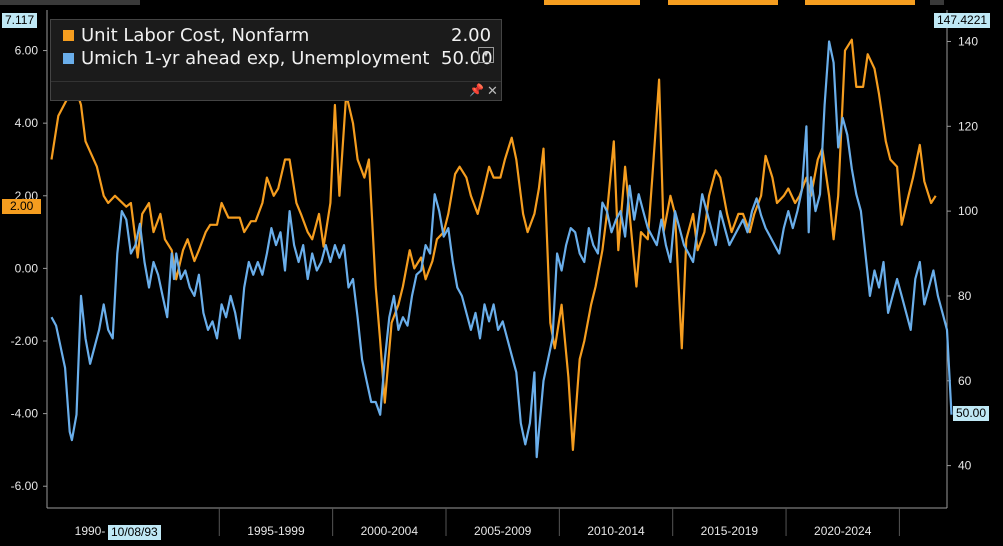 Image resolution: width=1003 pixels, height=546 pixels. What do you see at coordinates (723, 2) in the screenshot?
I see `start-date-field` at bounding box center [723, 2].